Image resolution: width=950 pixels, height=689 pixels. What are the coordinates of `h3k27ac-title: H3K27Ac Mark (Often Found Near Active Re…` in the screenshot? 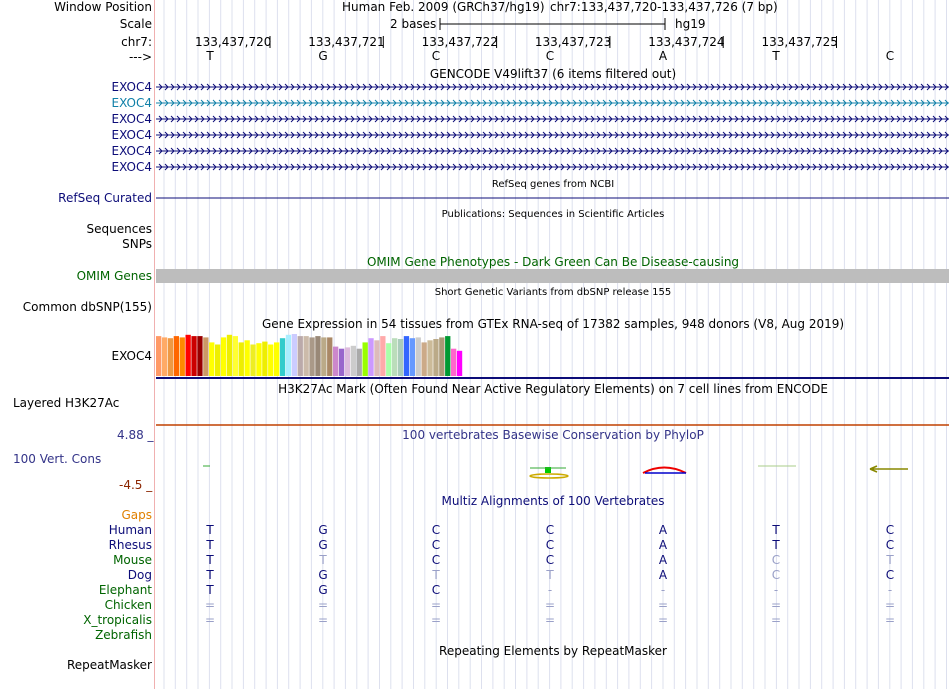 It's located at (553, 389).